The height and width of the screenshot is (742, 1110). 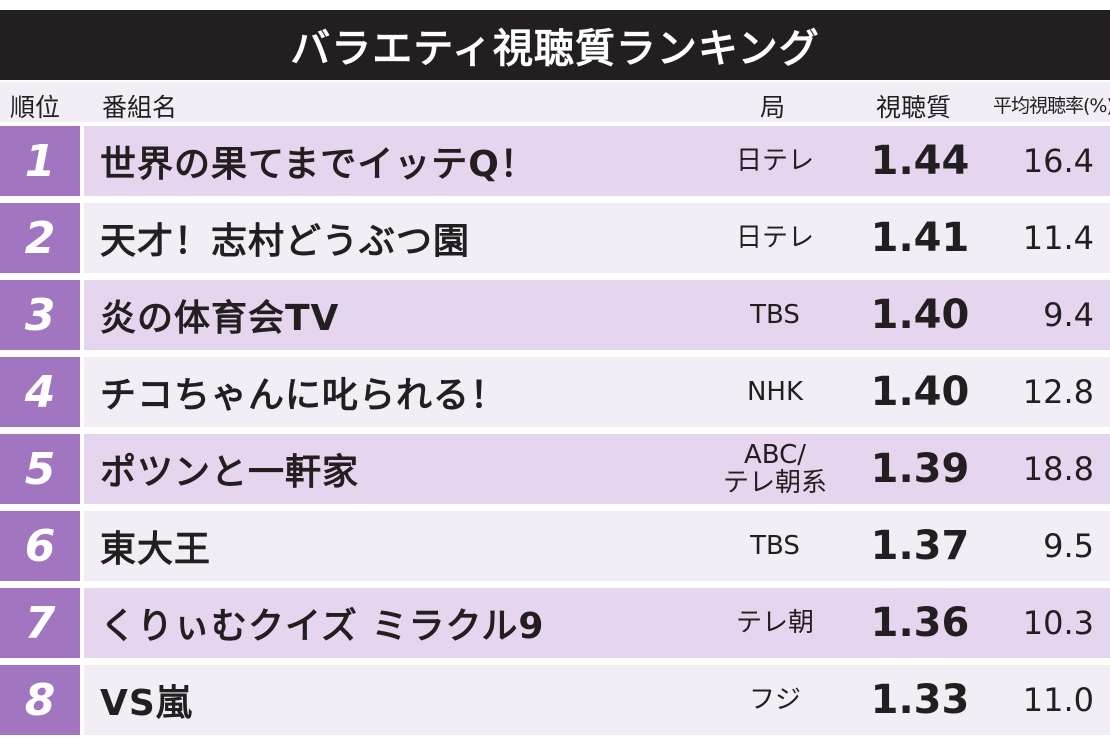 I want to click on view-quality: 1.39, so click(x=920, y=469).